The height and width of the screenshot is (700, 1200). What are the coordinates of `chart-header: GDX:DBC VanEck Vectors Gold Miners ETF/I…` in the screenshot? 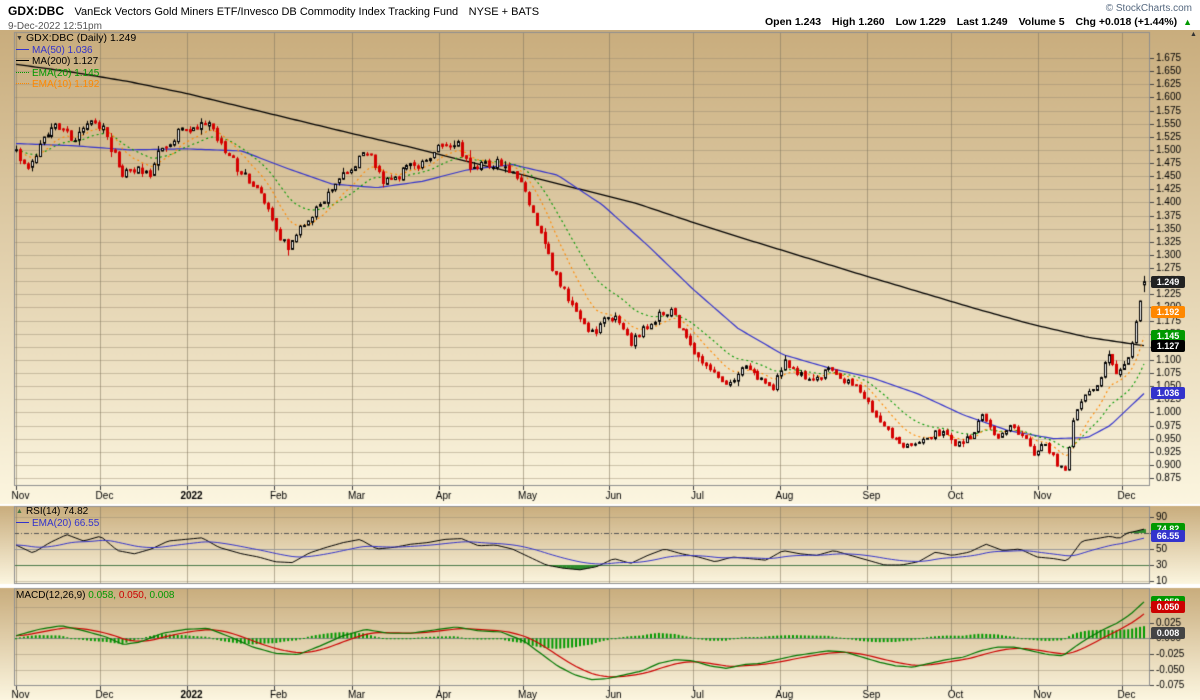 It's located at (600, 16).